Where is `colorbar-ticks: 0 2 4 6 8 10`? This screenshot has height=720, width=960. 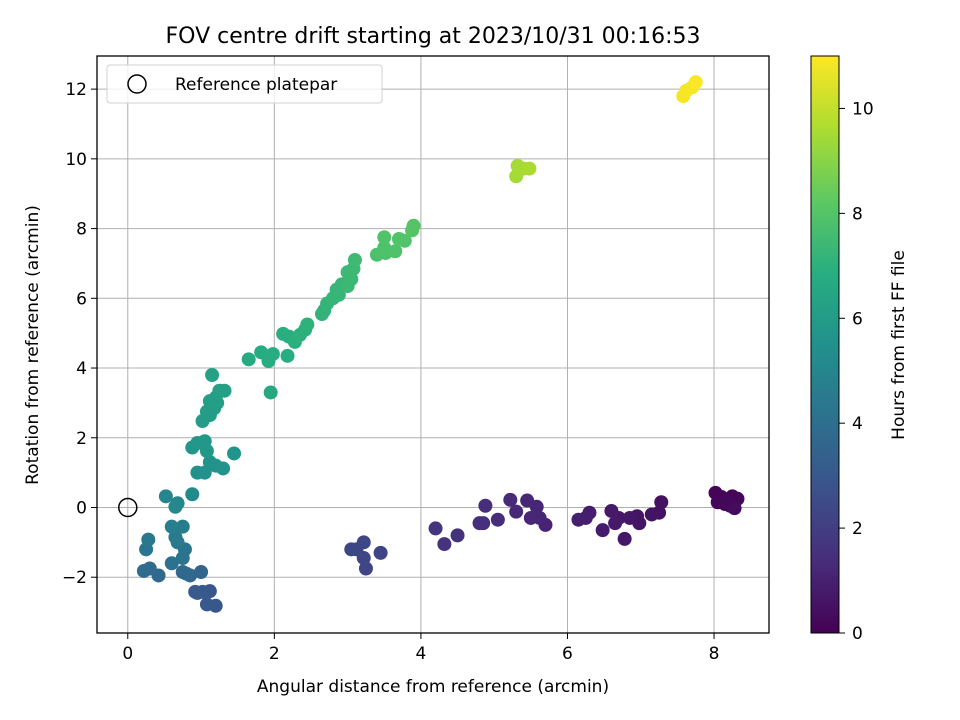 colorbar-ticks: 0 2 4 6 8 10 is located at coordinates (856, 371).